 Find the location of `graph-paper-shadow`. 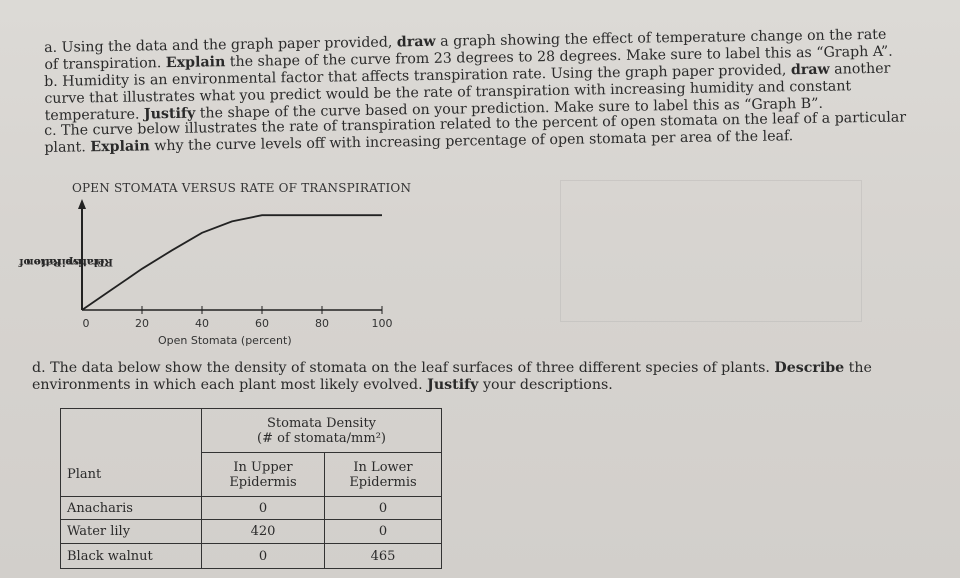

graph-paper-shadow is located at coordinates (711, 251).